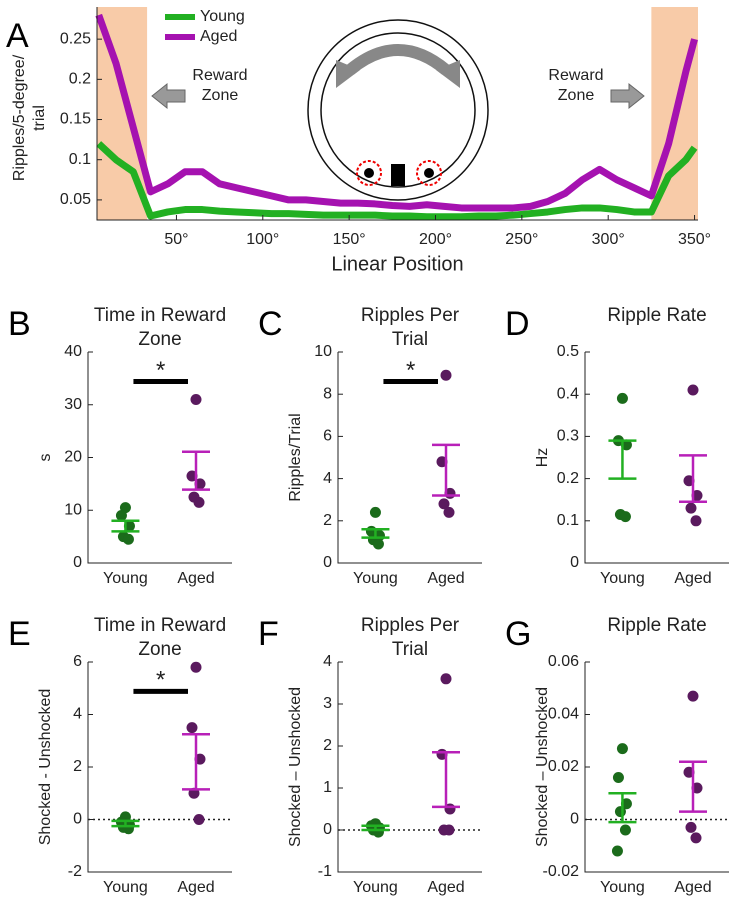 The image size is (738, 897). I want to click on x-tick-label: 200°, so click(435, 239).